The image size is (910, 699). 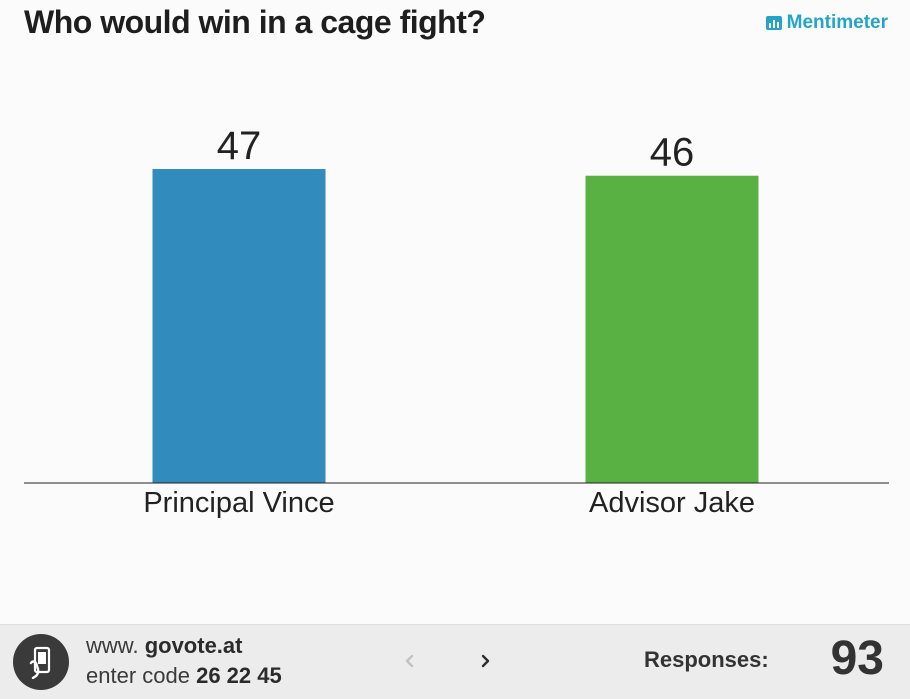 I want to click on next-slide-button, so click(x=485, y=661).